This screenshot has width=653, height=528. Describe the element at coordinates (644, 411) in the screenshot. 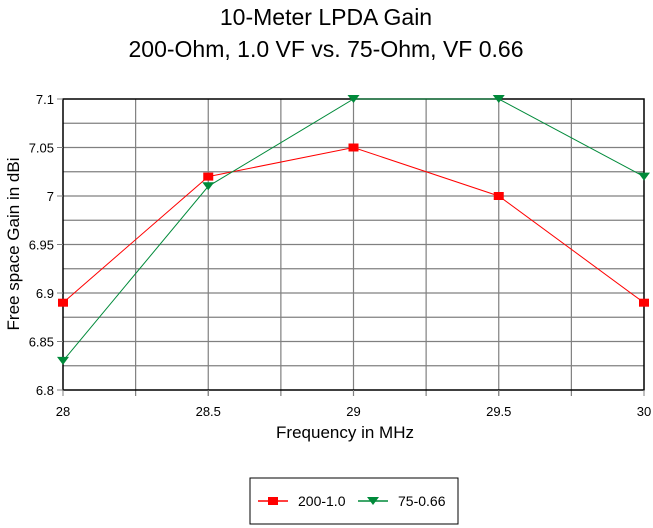

I see `x-tick-label: 30` at that location.